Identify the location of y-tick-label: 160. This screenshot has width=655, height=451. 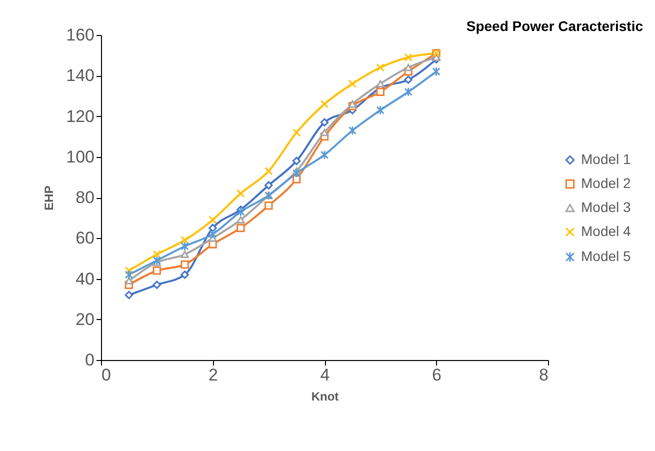
(80, 35).